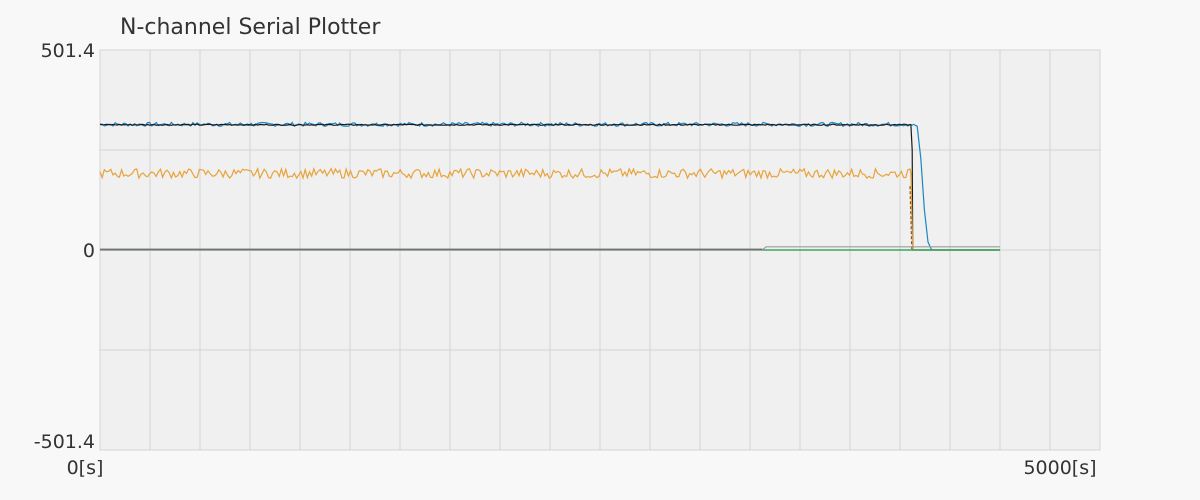 The width and height of the screenshot is (1200, 500). Describe the element at coordinates (85, 468) in the screenshot. I see `x-tick-label-left: 0[s]` at that location.